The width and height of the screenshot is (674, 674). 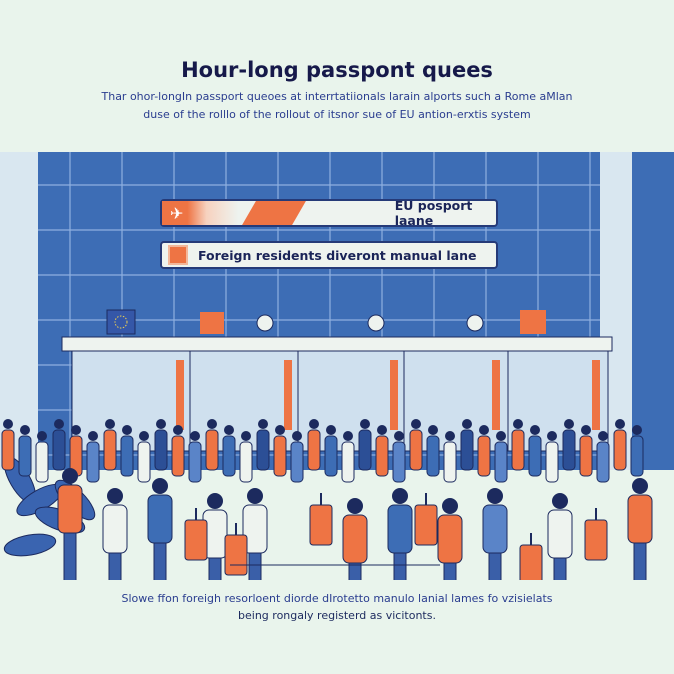 I want to click on left-pillar, so click(x=19, y=312).